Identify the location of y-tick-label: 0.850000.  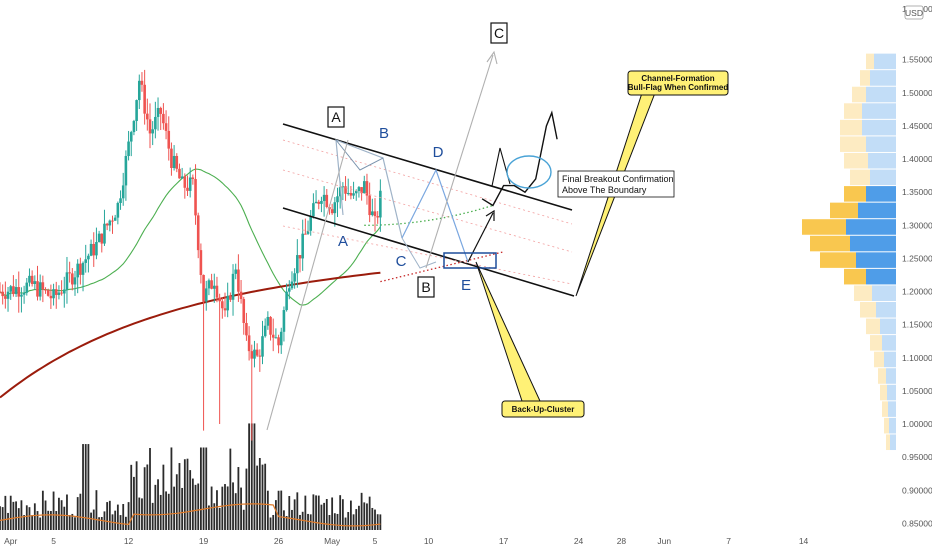
(917, 523).